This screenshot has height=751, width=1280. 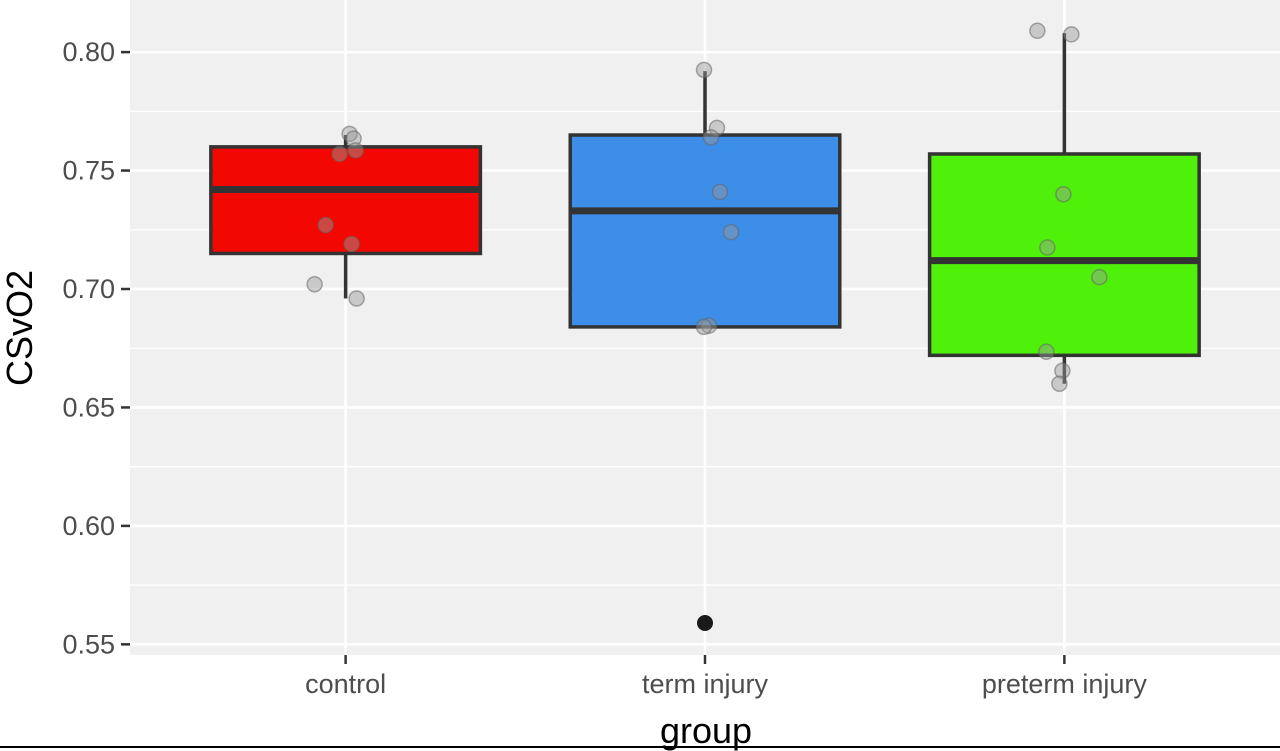 I want to click on x-tick-label: term injury, so click(x=705, y=684).